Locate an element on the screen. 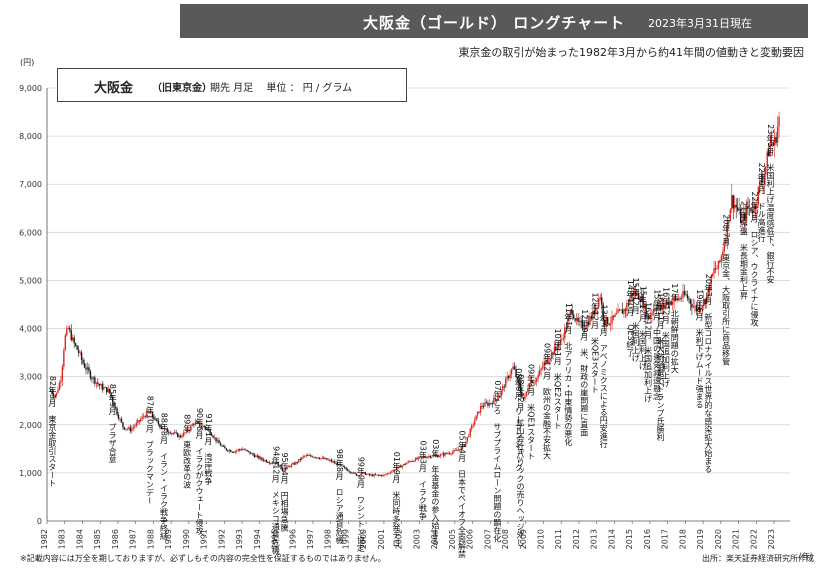  x-tick-label: 1997 is located at coordinates (310, 539).